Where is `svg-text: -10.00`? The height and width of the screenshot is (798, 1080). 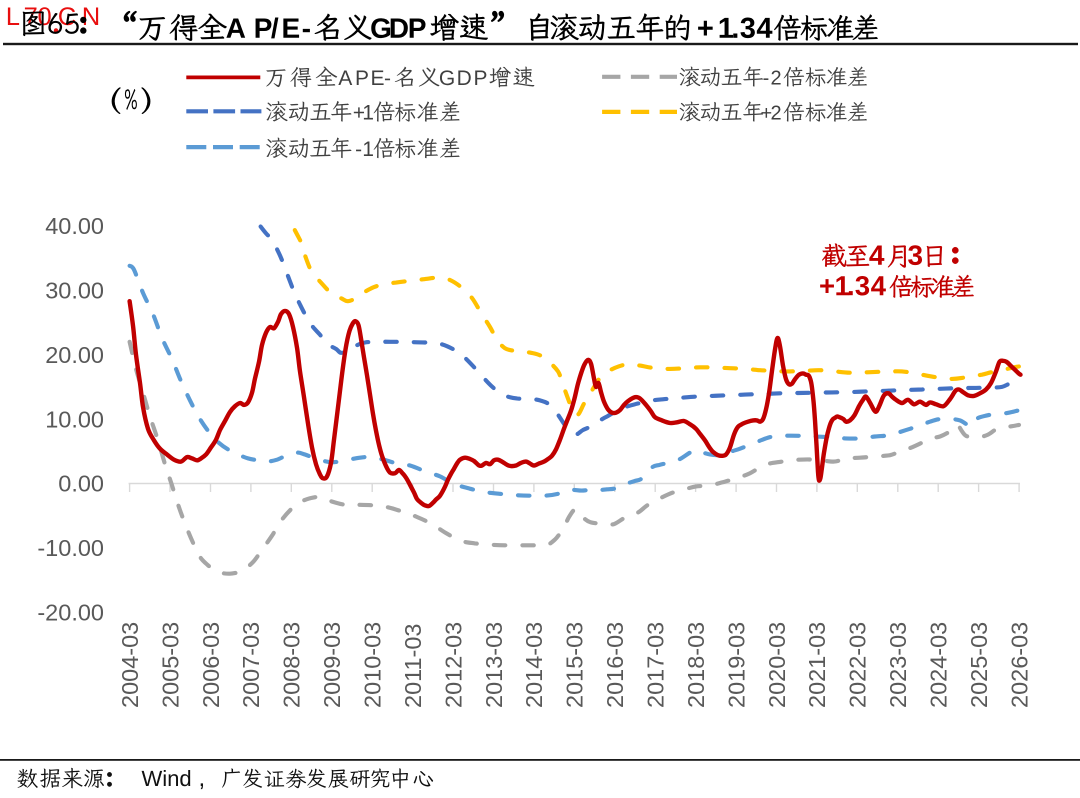
svg-text: -10.00 is located at coordinates (70, 548).